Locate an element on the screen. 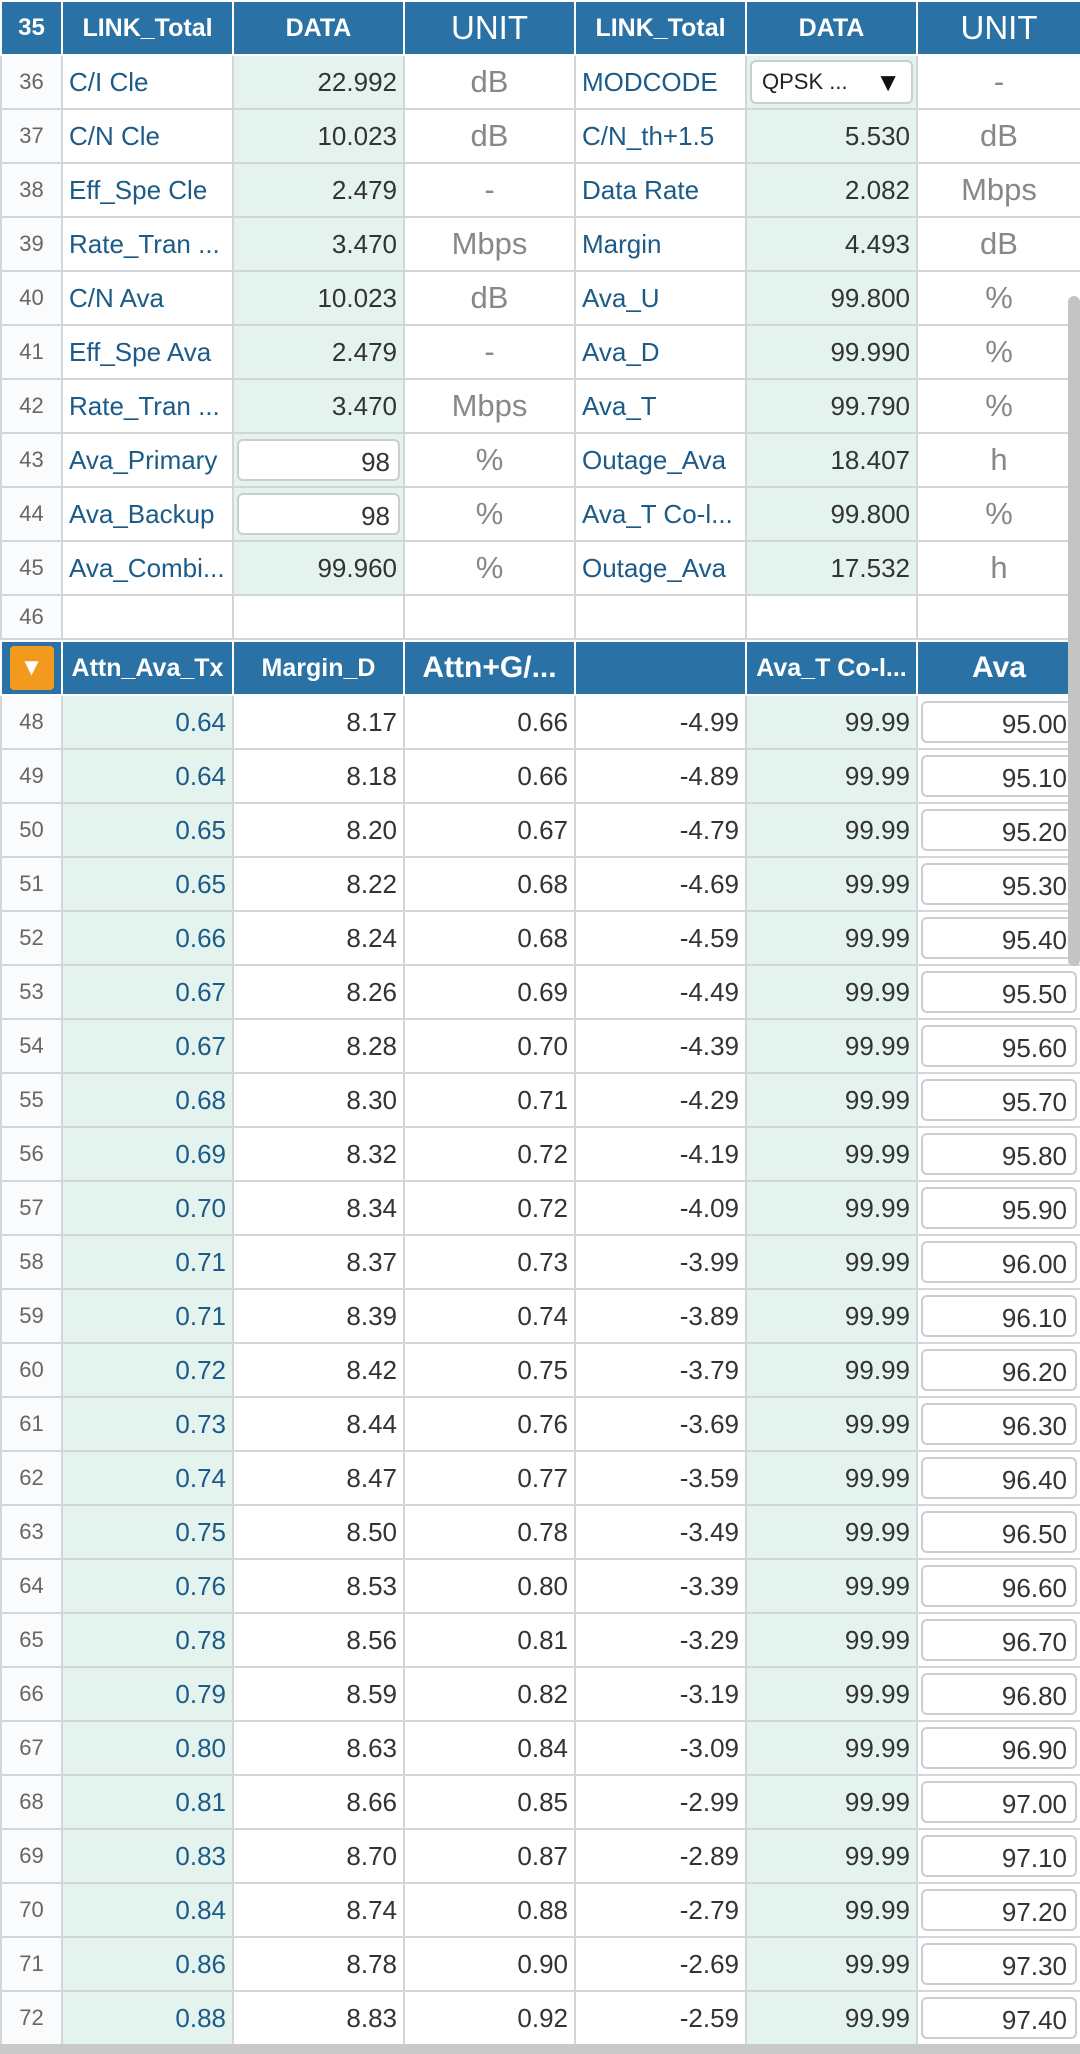 The height and width of the screenshot is (2054, 1080). modcode-select: QPSK ... ▼ is located at coordinates (831, 82).